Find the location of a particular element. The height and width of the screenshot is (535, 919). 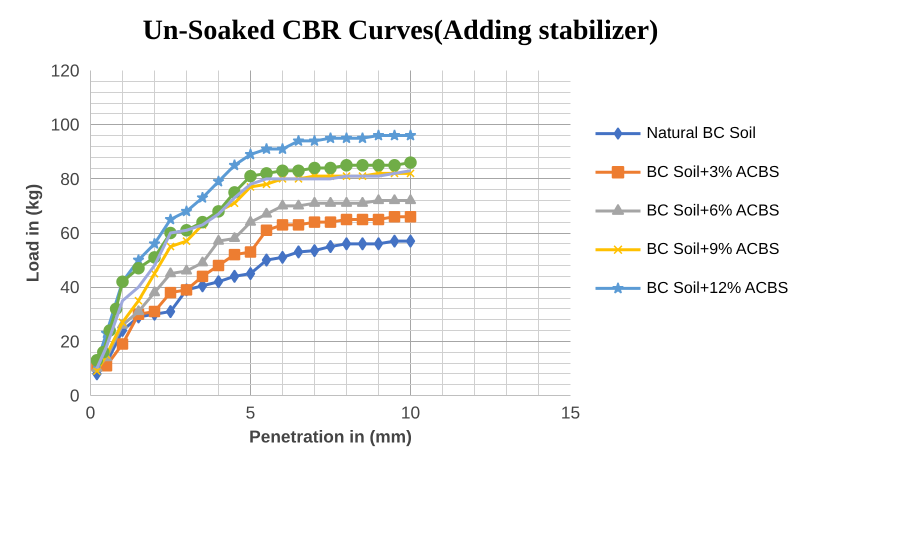

x-tick-label: 10 is located at coordinates (410, 412).